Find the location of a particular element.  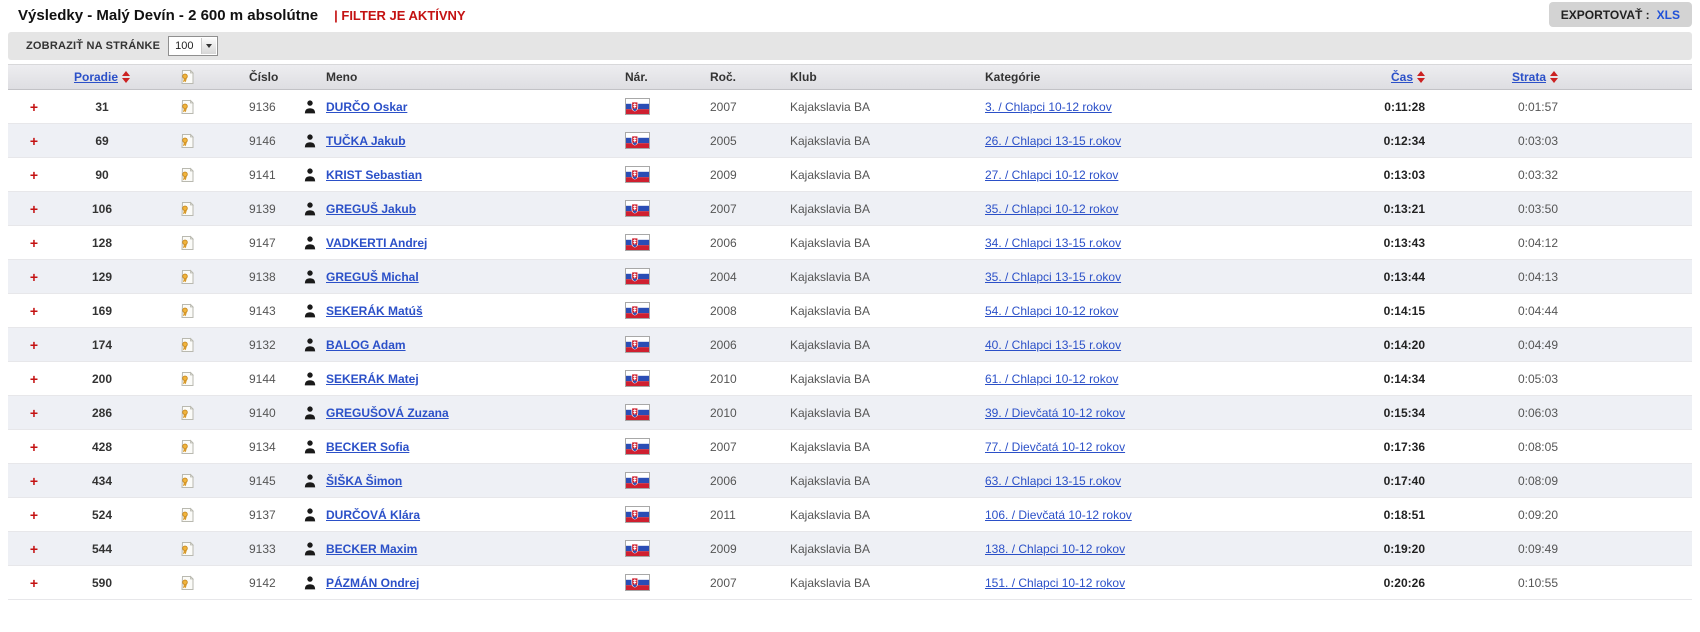

birth-year: 2006 is located at coordinates (723, 242).